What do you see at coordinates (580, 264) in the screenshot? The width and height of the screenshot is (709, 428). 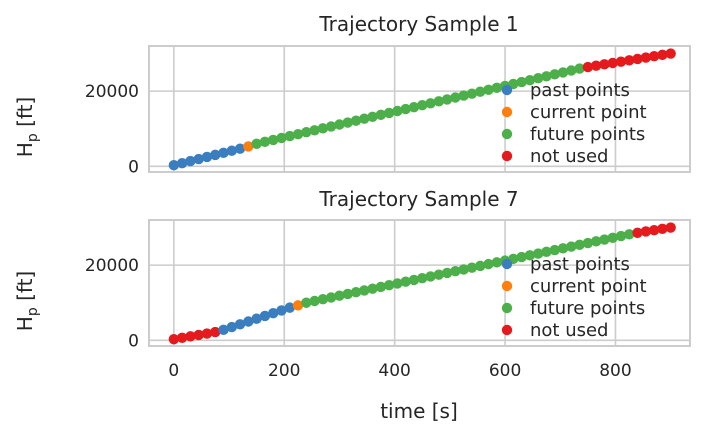 I see `legend-label: past points` at bounding box center [580, 264].